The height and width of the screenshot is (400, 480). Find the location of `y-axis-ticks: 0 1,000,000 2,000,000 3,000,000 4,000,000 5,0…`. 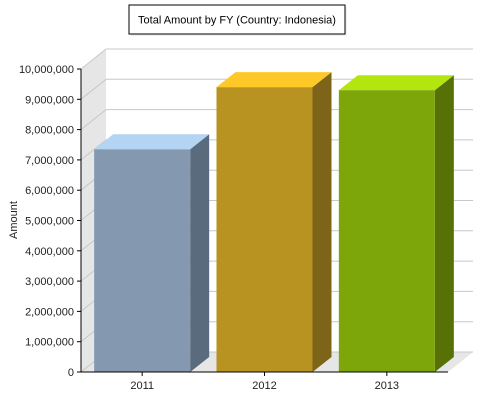

y-axis-ticks: 0 1,000,000 2,000,000 3,000,000 4,000,000 5,0… is located at coordinates (50, 221).